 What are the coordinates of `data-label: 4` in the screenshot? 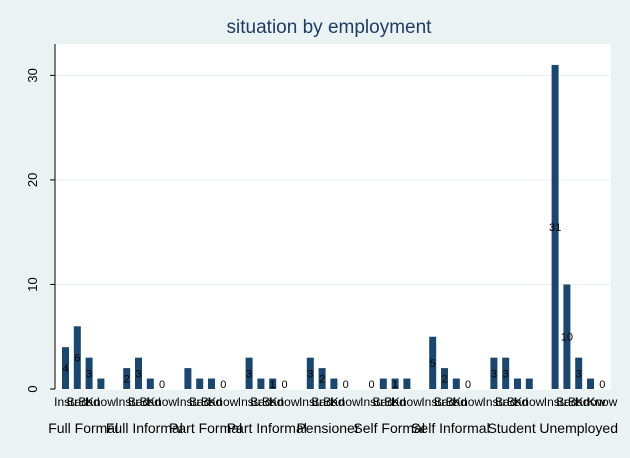 It's located at (65, 369).